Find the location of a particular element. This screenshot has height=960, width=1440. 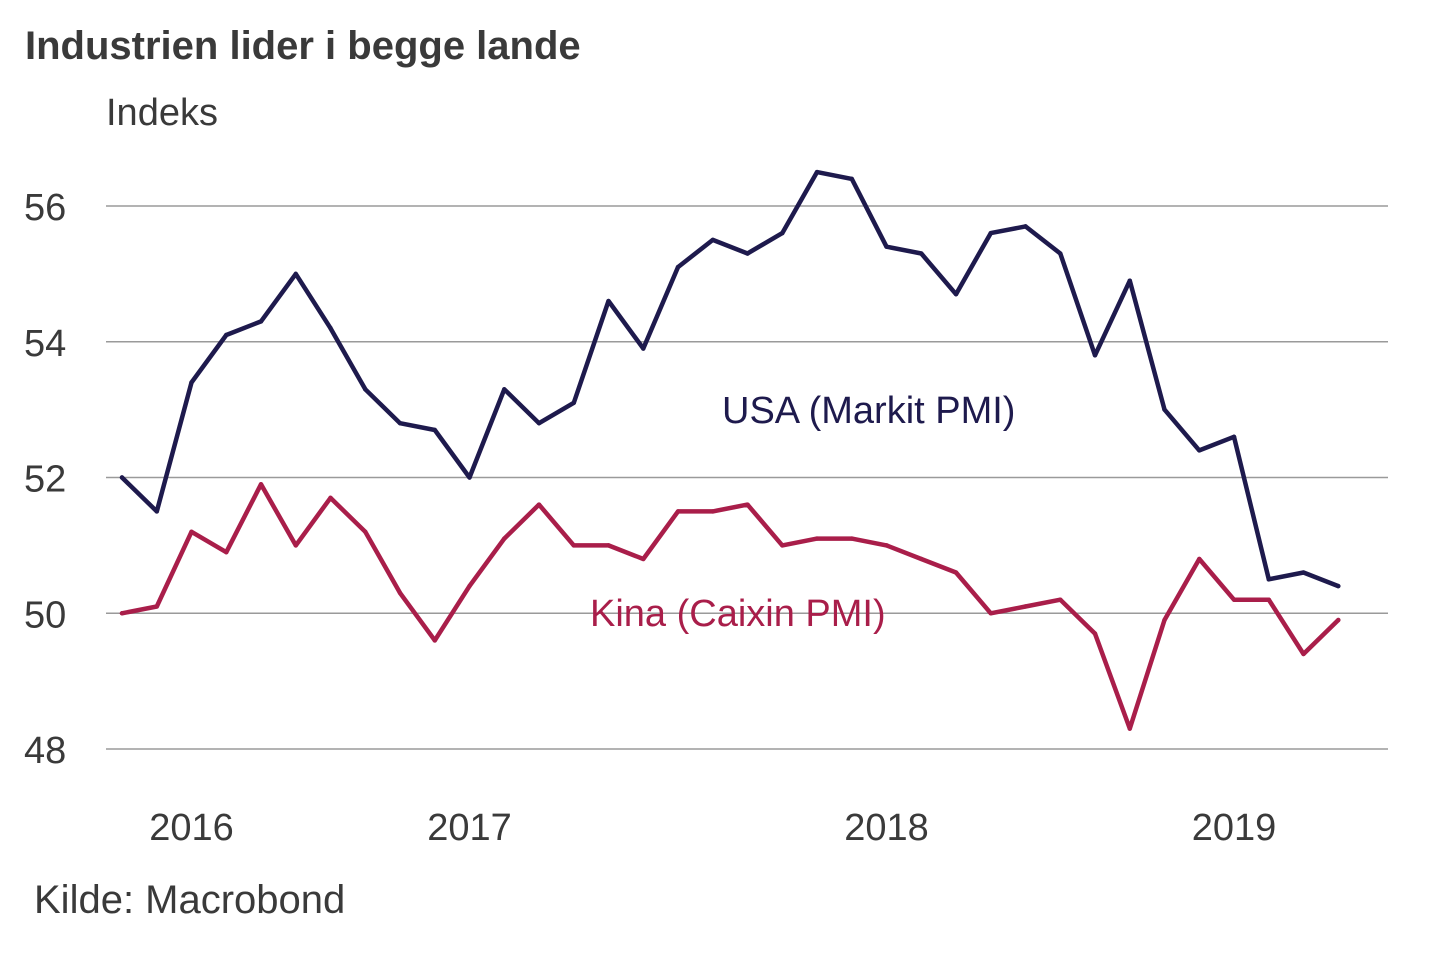

y-tick-label-56: 56 is located at coordinates (45, 208).